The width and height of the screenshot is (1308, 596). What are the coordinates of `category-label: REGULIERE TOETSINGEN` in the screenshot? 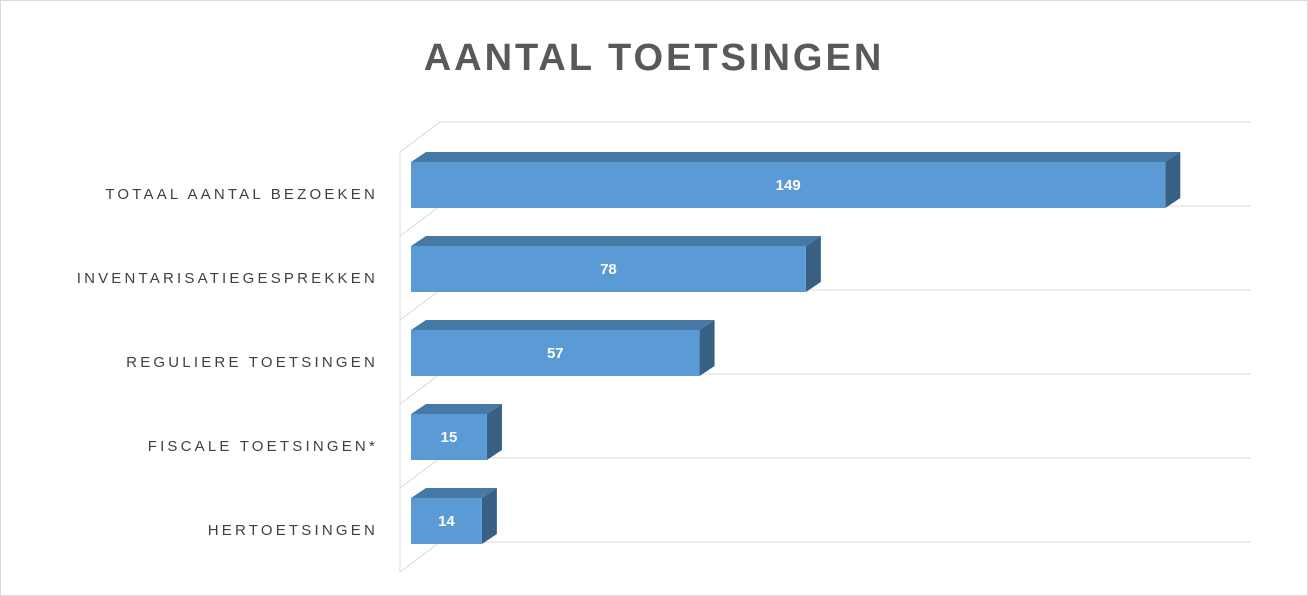 It's located at (252, 362).